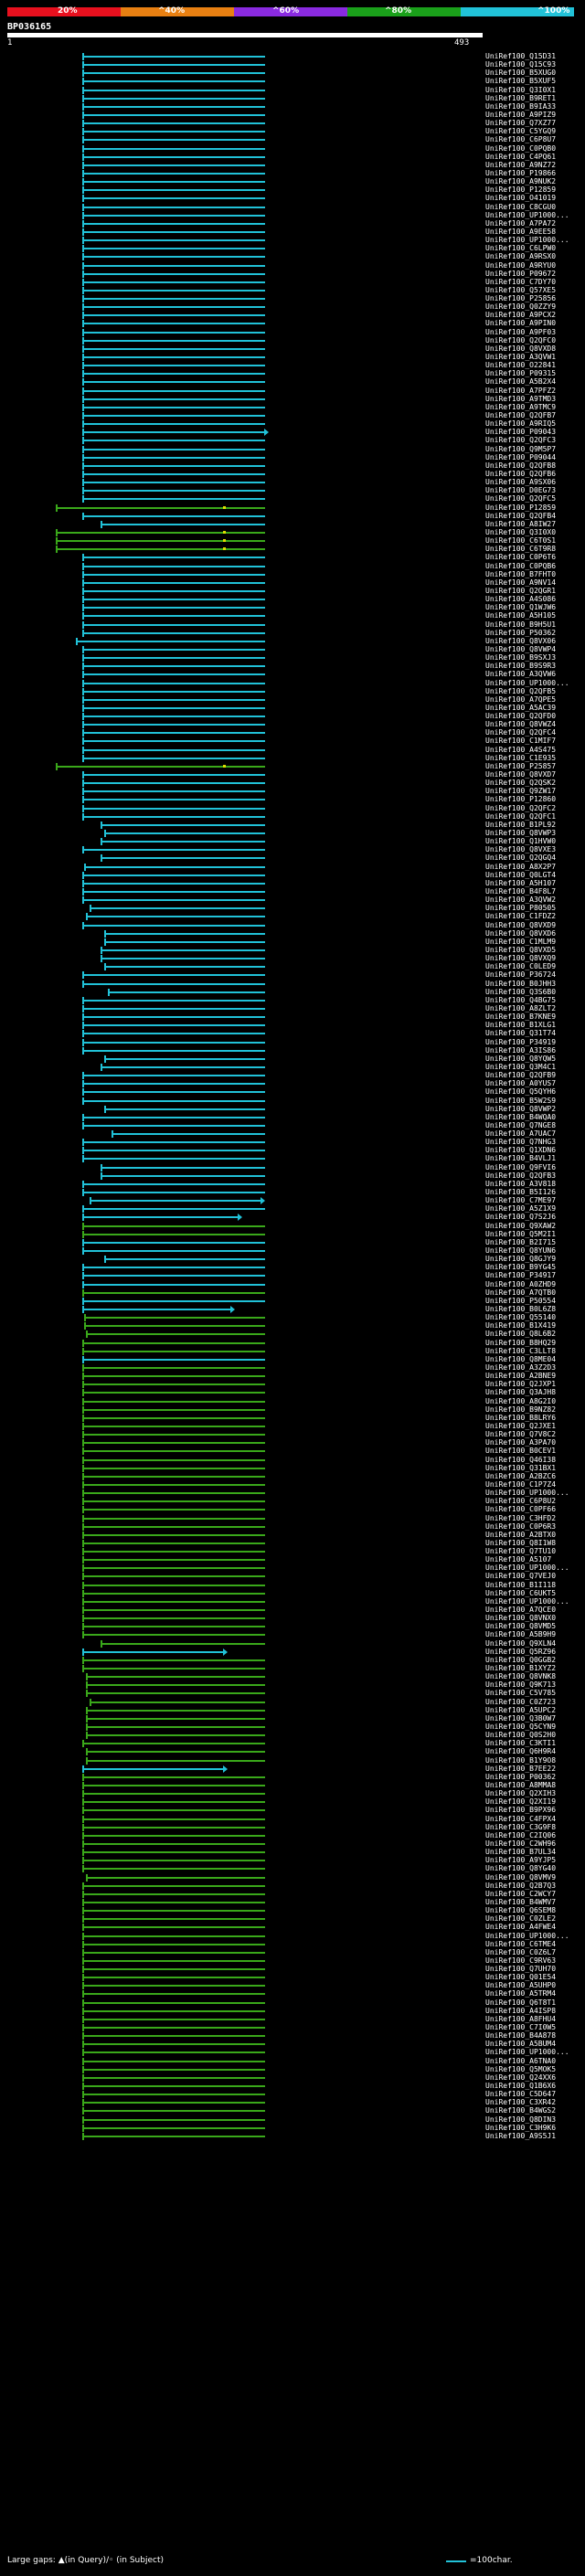 The width and height of the screenshot is (585, 2576). I want to click on hit-label: UniRef100_Q2QFB4, so click(521, 515).